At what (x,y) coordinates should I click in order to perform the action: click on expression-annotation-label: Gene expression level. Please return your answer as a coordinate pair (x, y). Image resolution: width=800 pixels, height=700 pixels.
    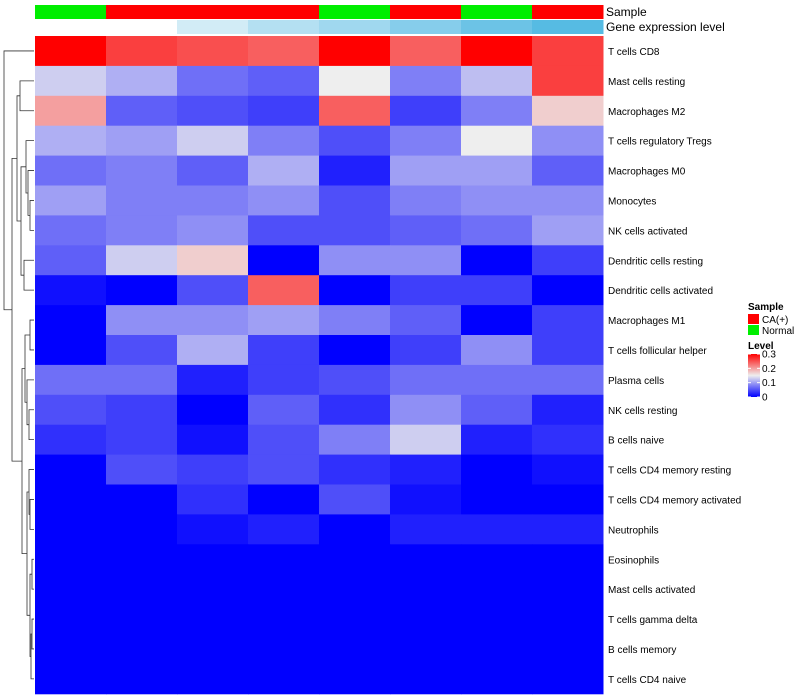
    Looking at the image, I should click on (665, 27).